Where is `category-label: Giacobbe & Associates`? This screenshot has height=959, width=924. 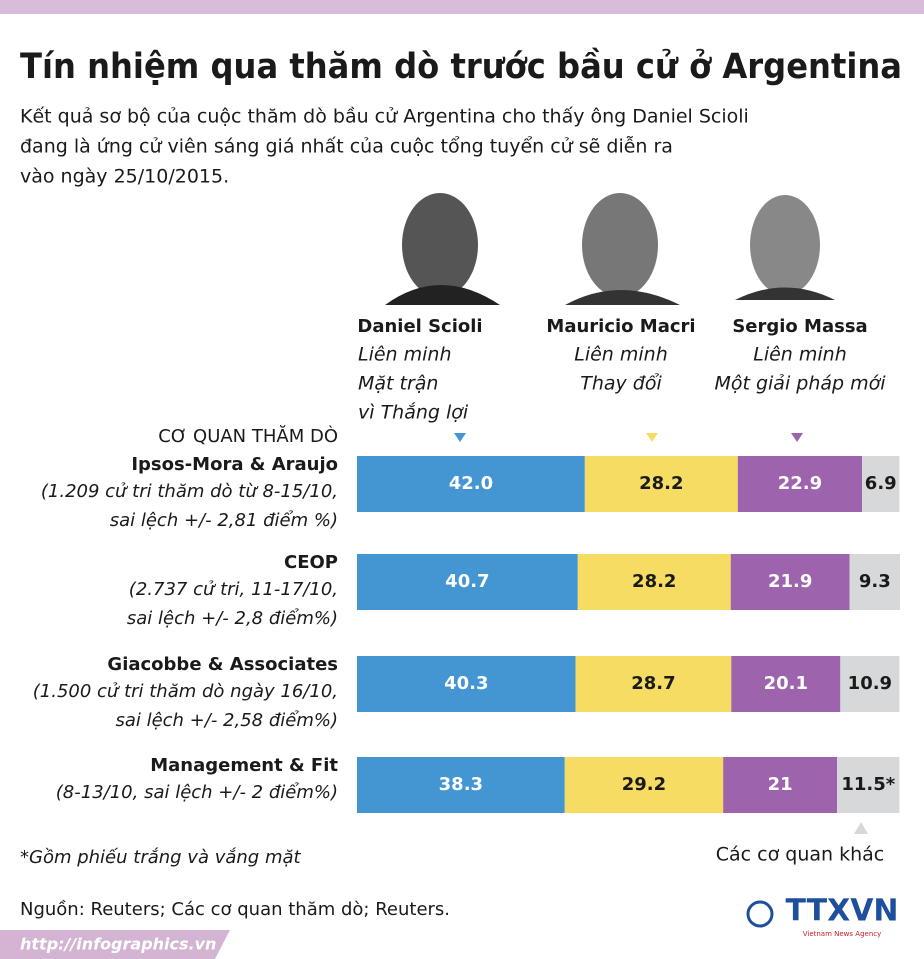
category-label: Giacobbe & Associates is located at coordinates (222, 664).